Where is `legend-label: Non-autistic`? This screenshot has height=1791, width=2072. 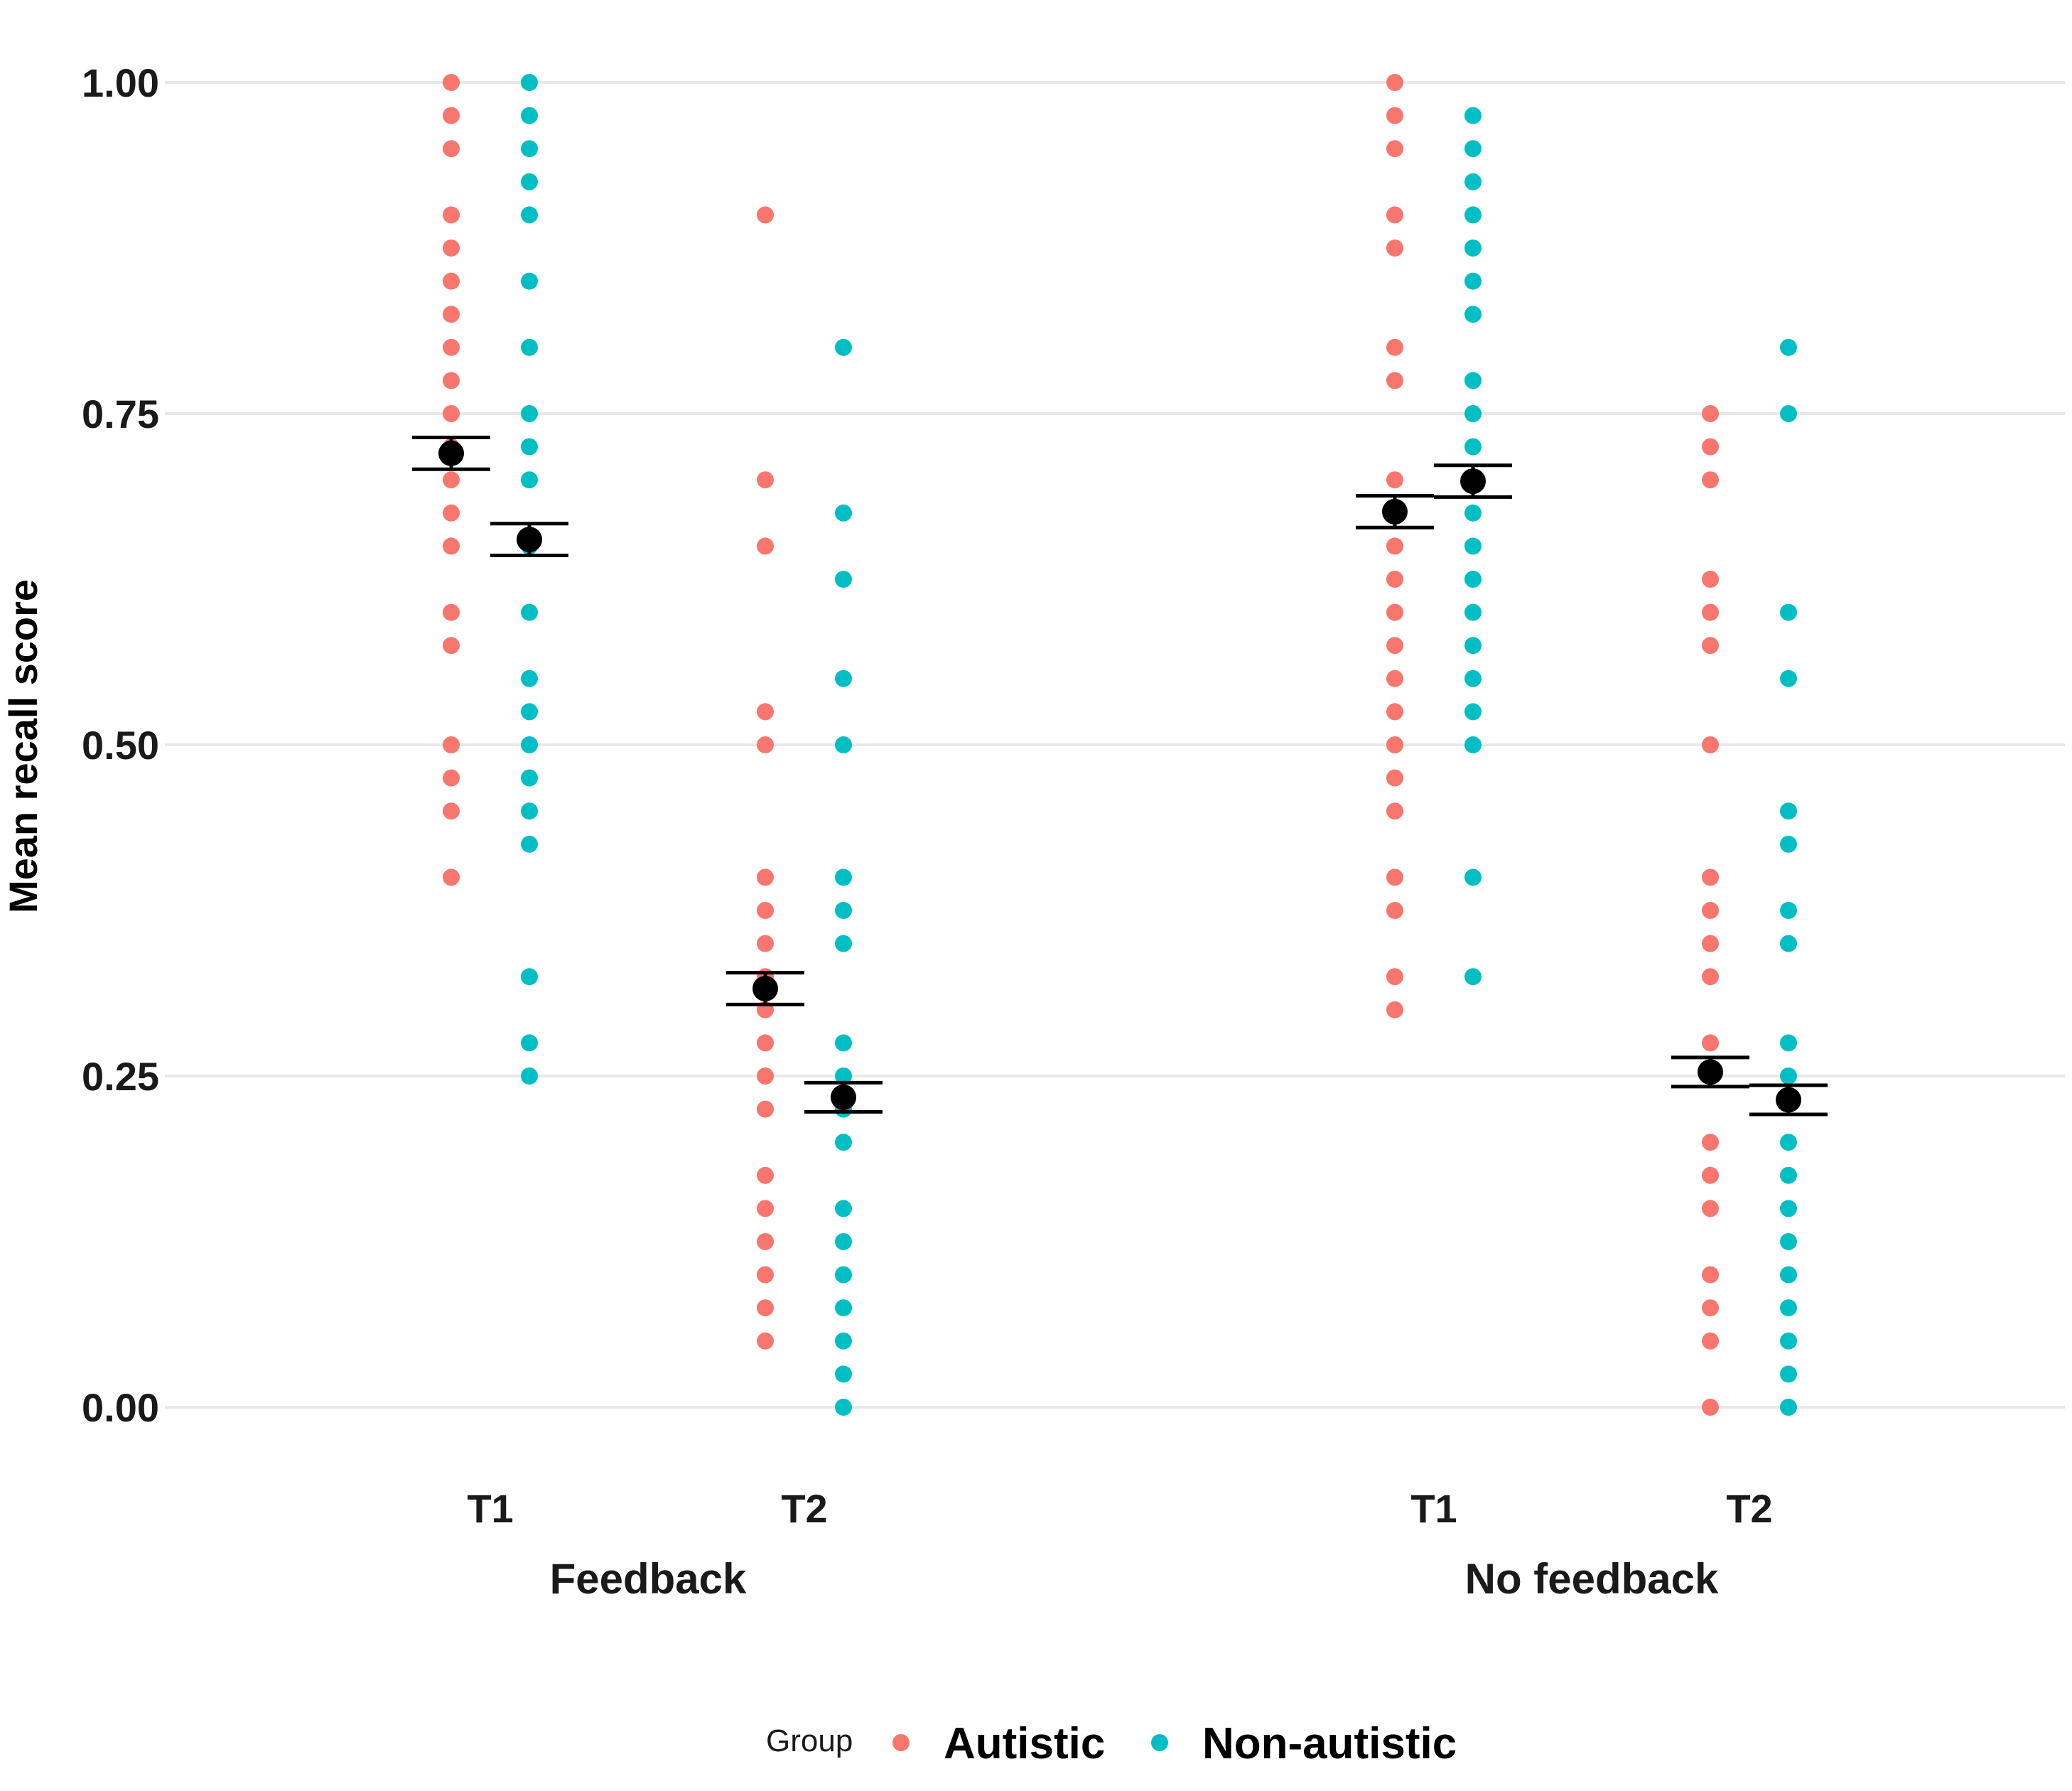 legend-label: Non-autistic is located at coordinates (1329, 1744).